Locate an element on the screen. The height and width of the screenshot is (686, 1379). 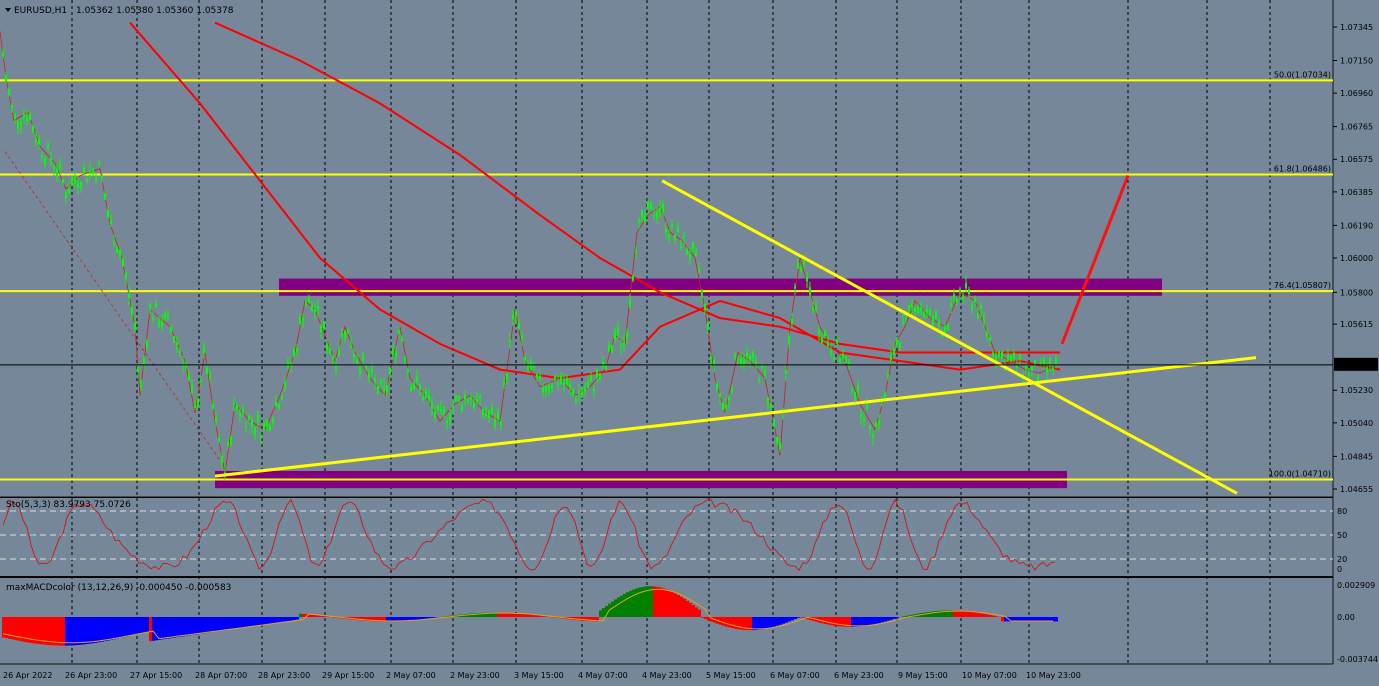
price-tick-label: 1.06960 is located at coordinates (1356, 93).